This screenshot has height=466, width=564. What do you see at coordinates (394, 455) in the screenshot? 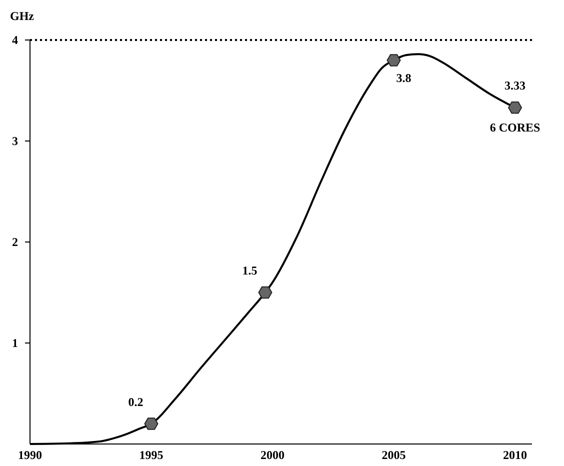
I see `x-tick-label: 2005` at bounding box center [394, 455].